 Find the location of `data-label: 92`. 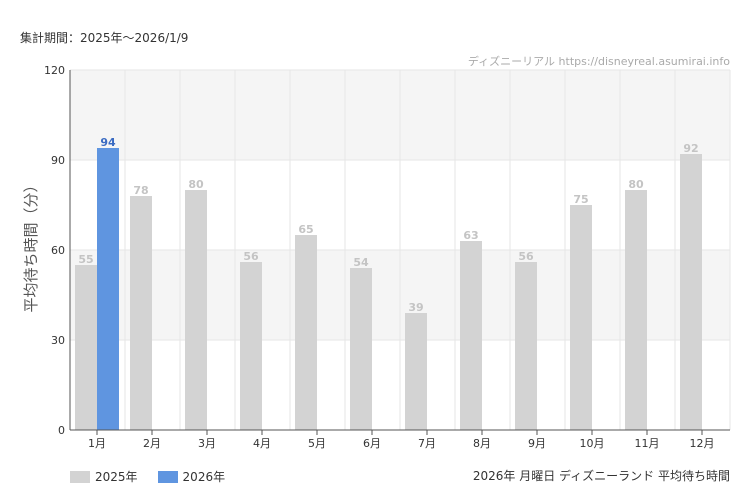

data-label: 92 is located at coordinates (690, 148).